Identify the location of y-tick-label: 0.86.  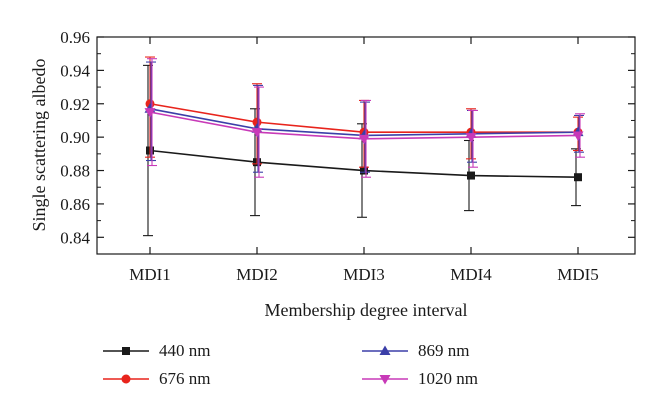
(75, 204).